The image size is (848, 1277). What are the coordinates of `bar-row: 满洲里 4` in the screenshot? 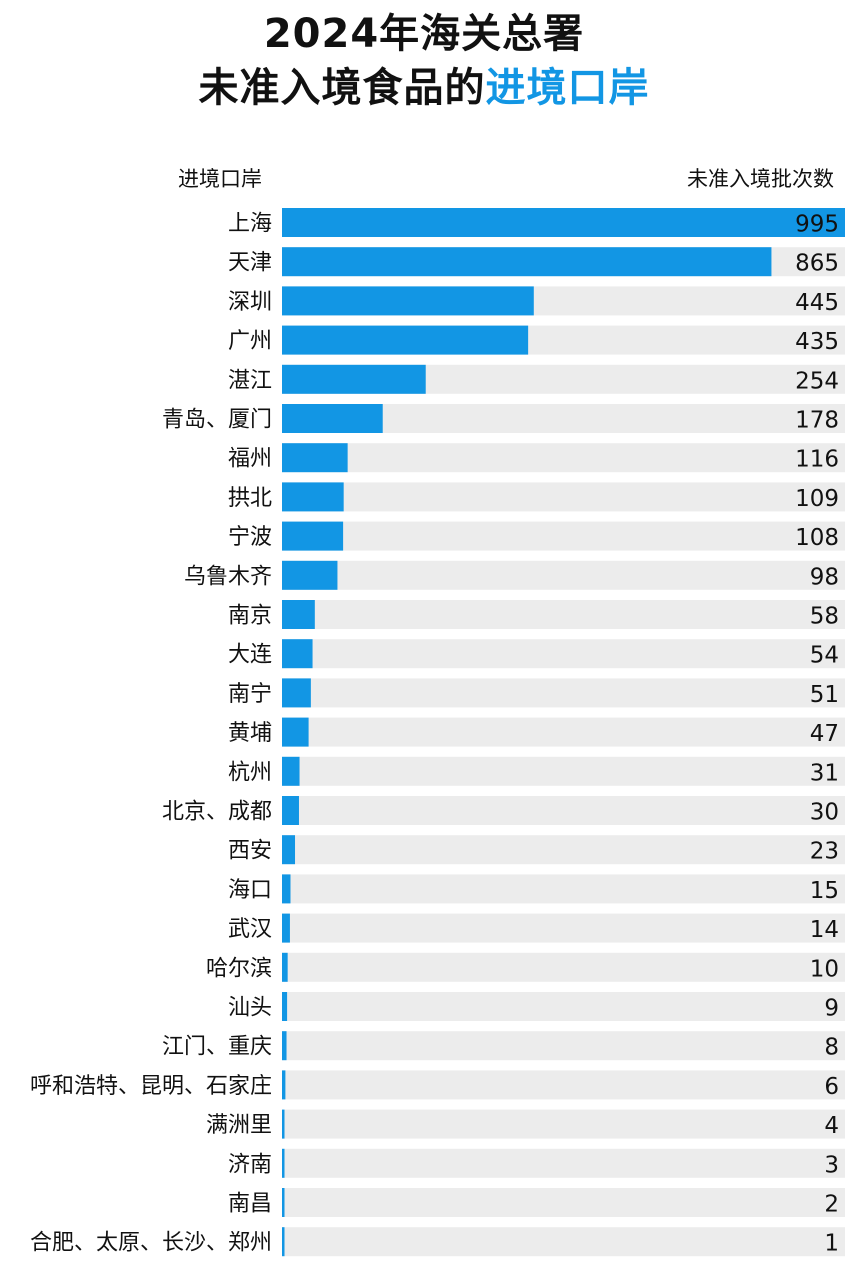 It's located at (525, 1124).